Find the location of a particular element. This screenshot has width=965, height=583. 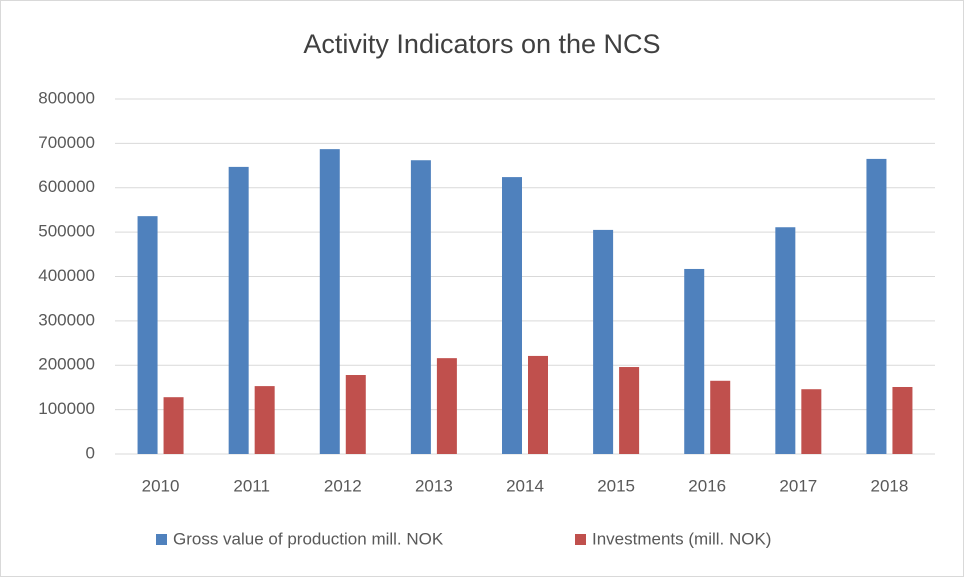

legend-label: Investments (mill. NOK) is located at coordinates (681, 538).